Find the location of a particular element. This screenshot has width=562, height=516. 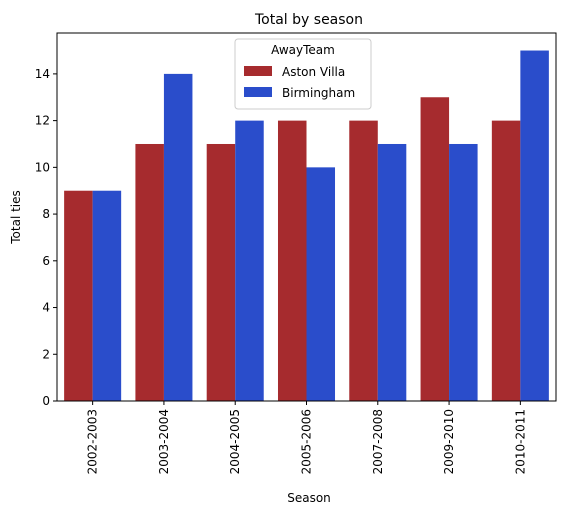

y-tick-label: 2 is located at coordinates (46, 354).